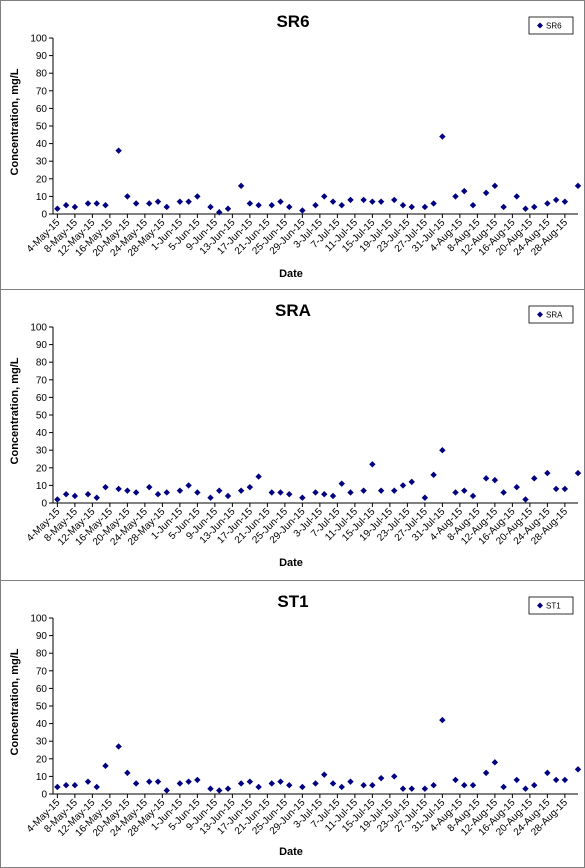 The width and height of the screenshot is (585, 868). What do you see at coordinates (44, 215) in the screenshot?
I see `y-tick-label: 0` at bounding box center [44, 215].